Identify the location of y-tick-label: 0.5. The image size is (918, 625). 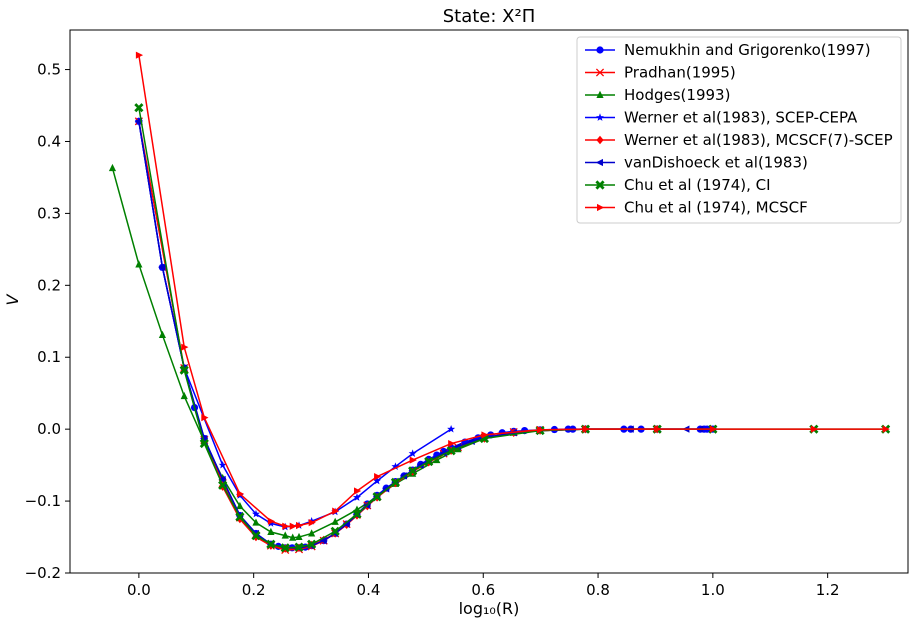
(49, 70).